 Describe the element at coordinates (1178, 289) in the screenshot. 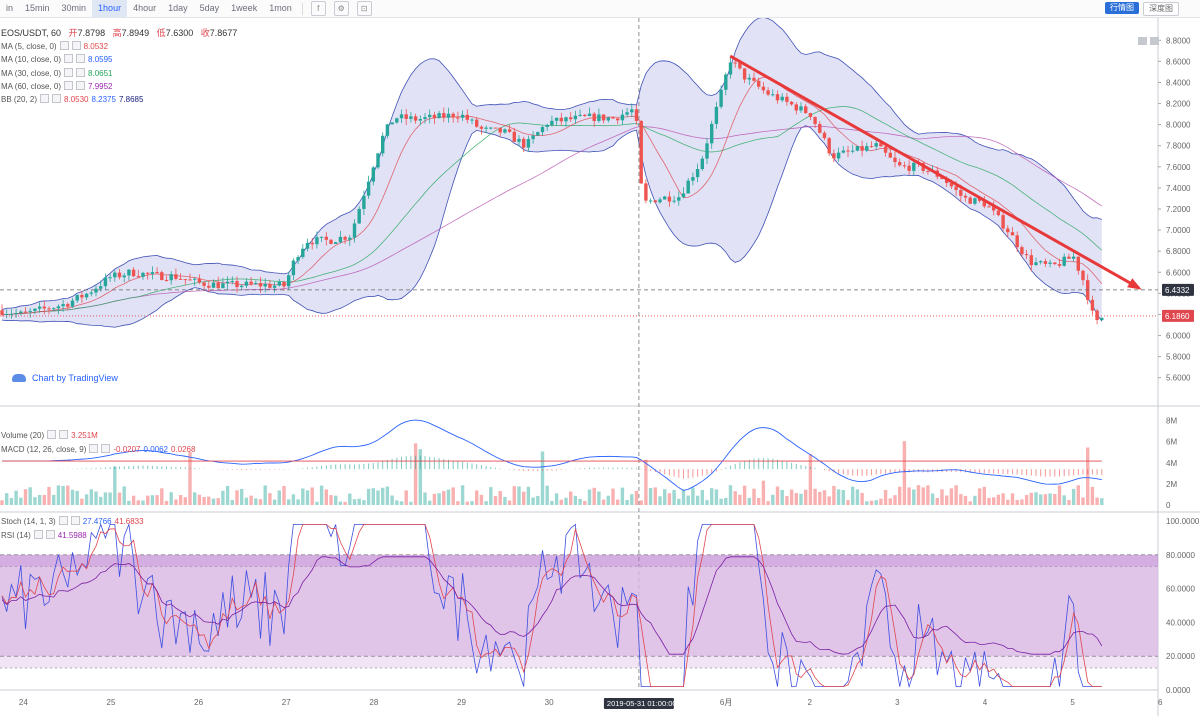

I see `price-label-bg` at that location.